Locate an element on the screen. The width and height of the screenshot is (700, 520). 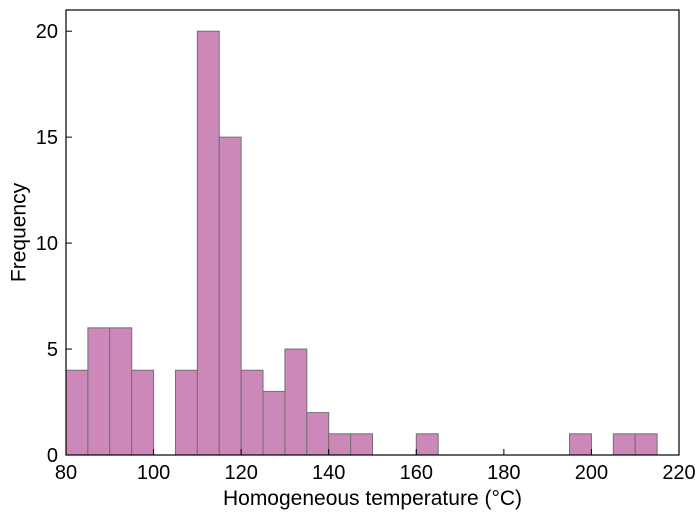
x-tick-label: 140 is located at coordinates (328, 473).